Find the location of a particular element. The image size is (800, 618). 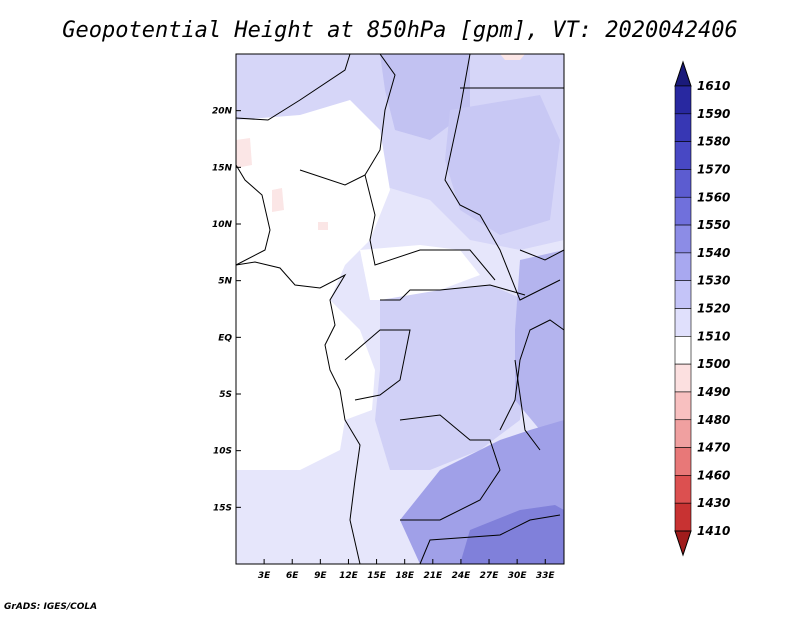

lon-tick-label: 3E is located at coordinates (264, 576).